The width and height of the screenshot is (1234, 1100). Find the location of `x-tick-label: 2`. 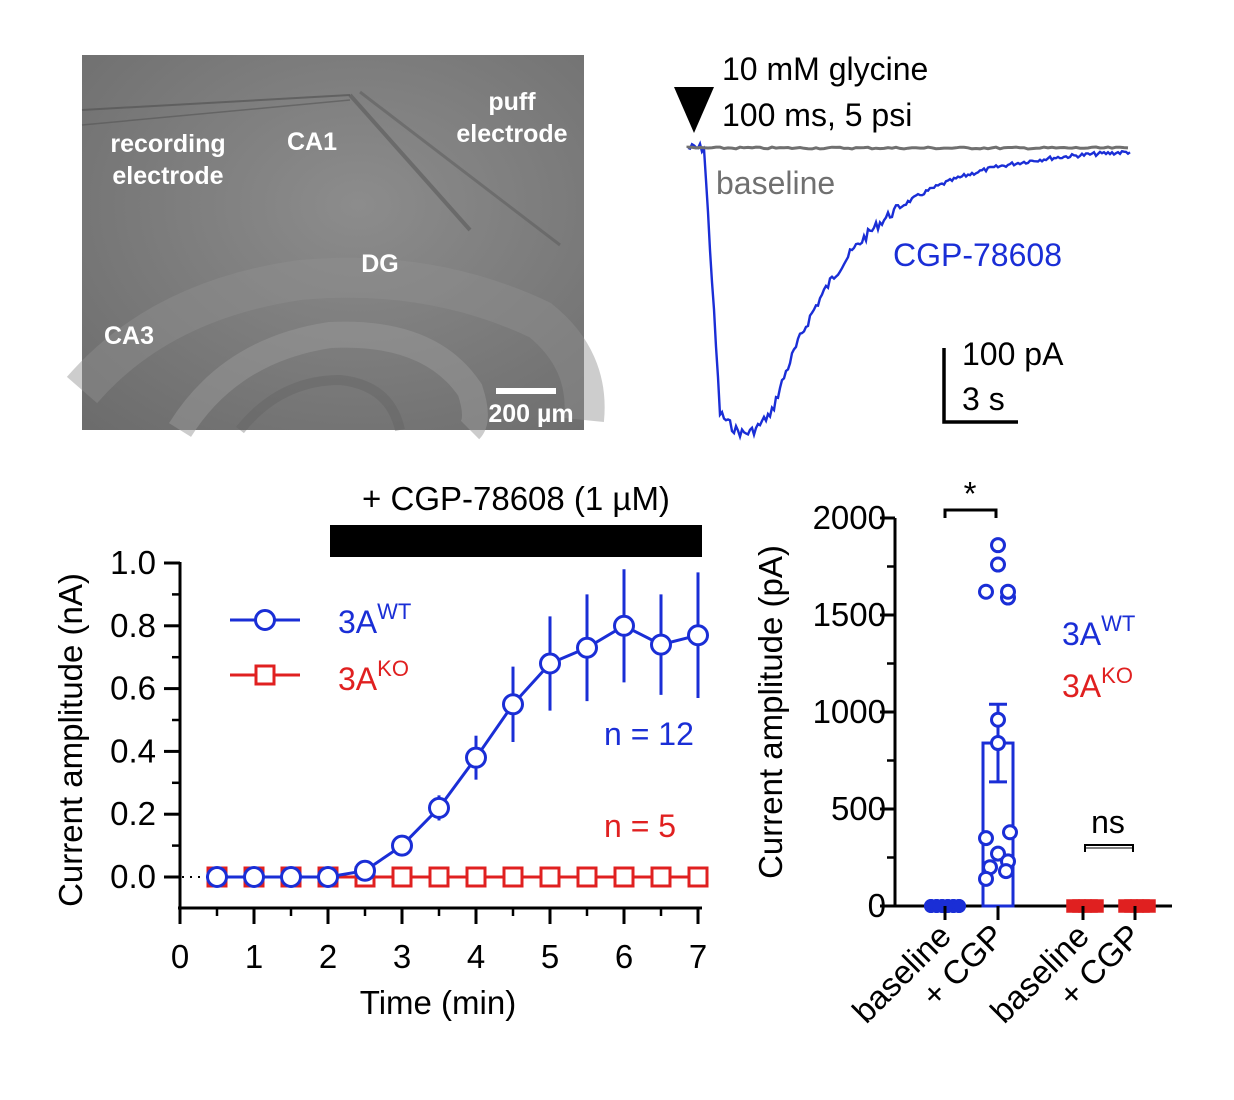

x-tick-label: 2 is located at coordinates (328, 956).